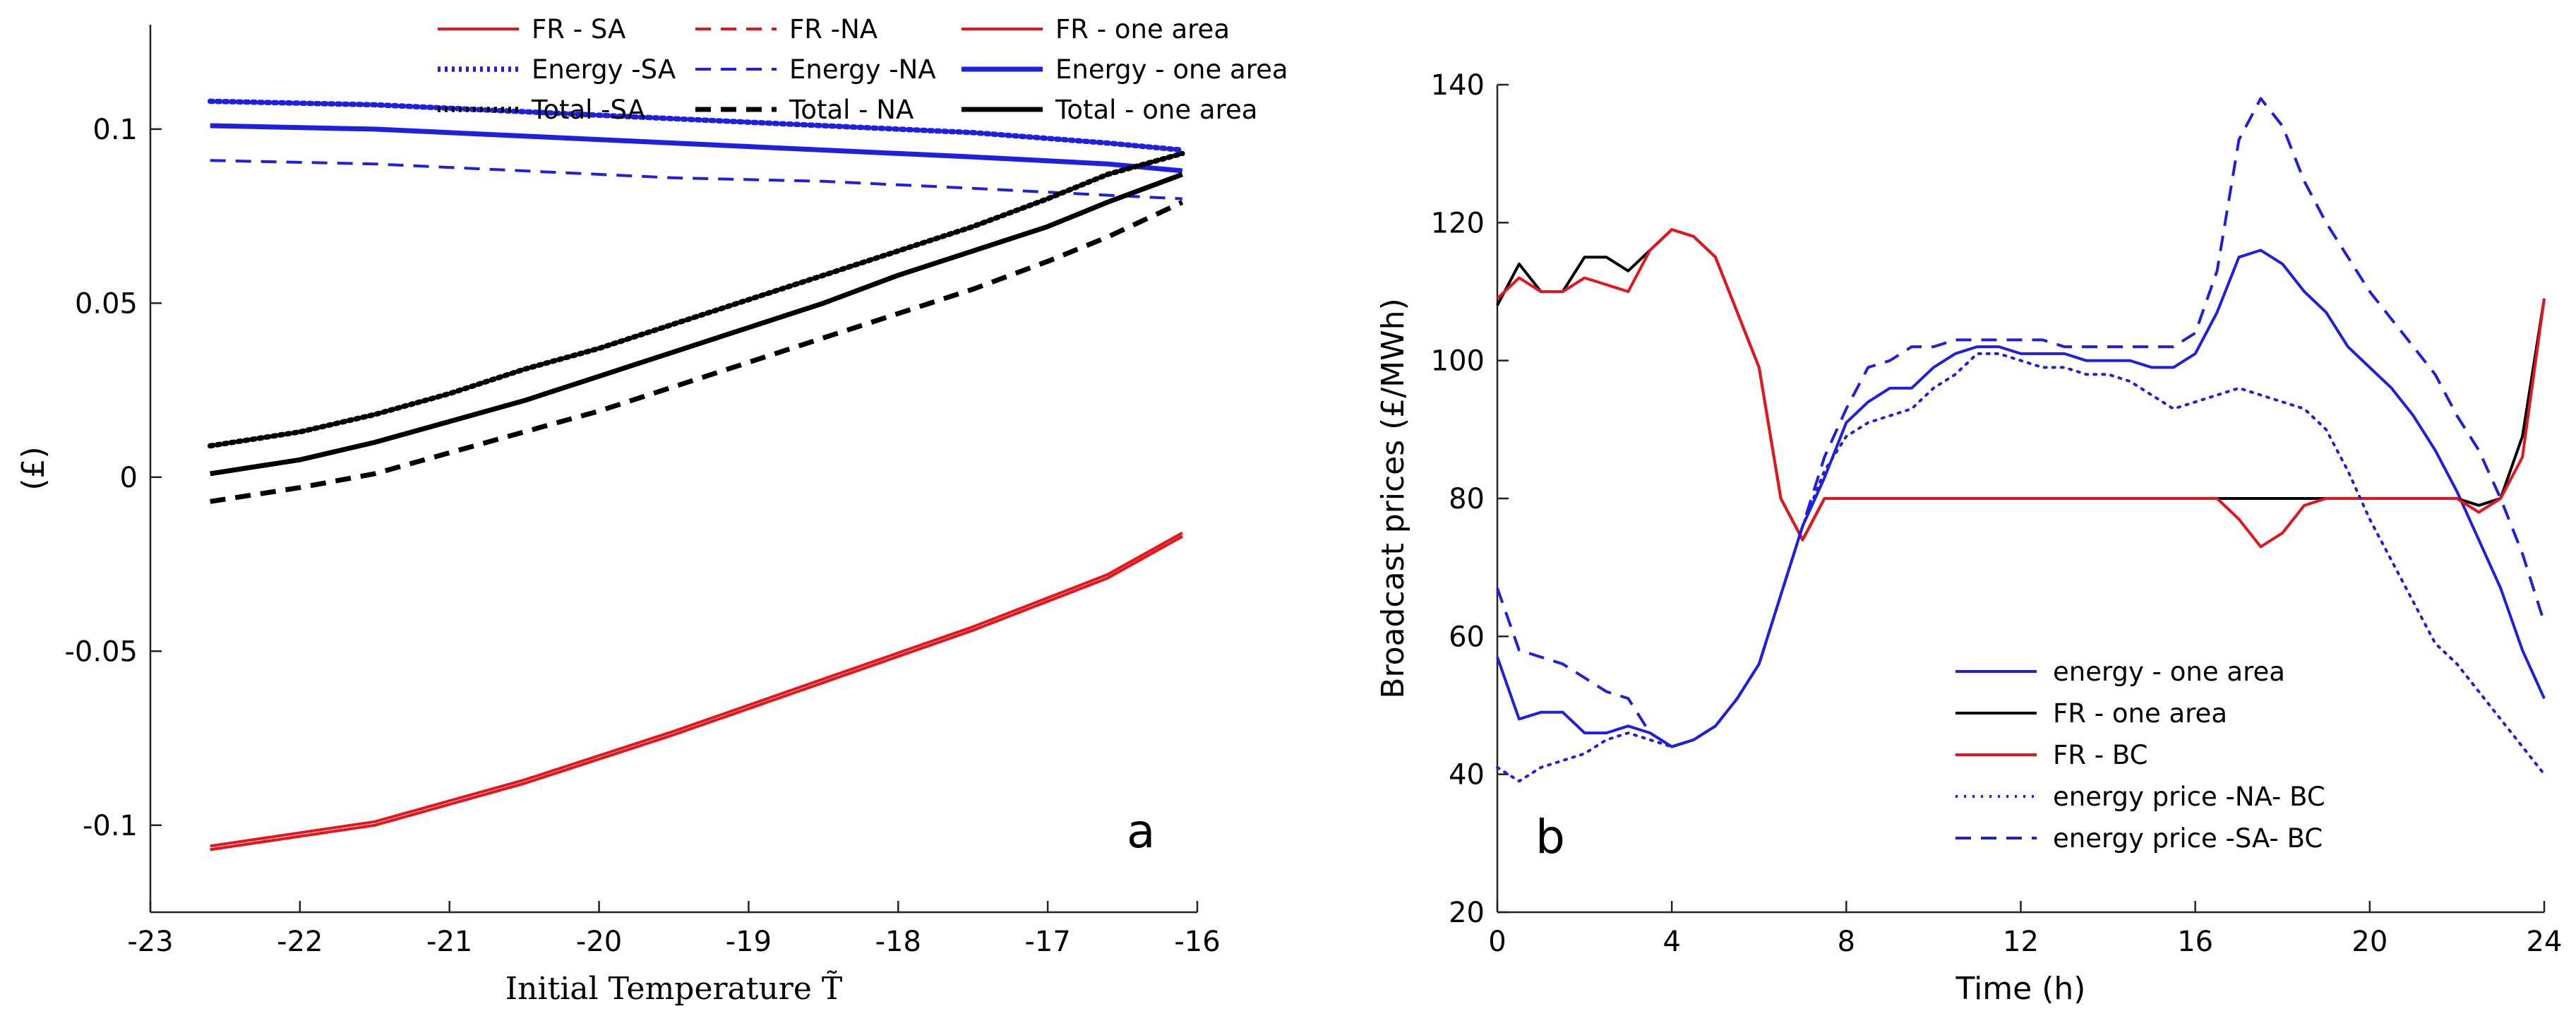 The width and height of the screenshot is (2576, 1028). Describe the element at coordinates (1047, 942) in the screenshot. I see `x-tick-label: -17` at that location.